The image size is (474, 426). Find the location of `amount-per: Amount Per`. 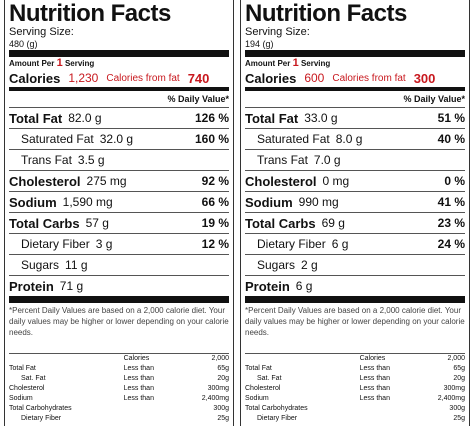

amount-per: Amount Per is located at coordinates (268, 63).